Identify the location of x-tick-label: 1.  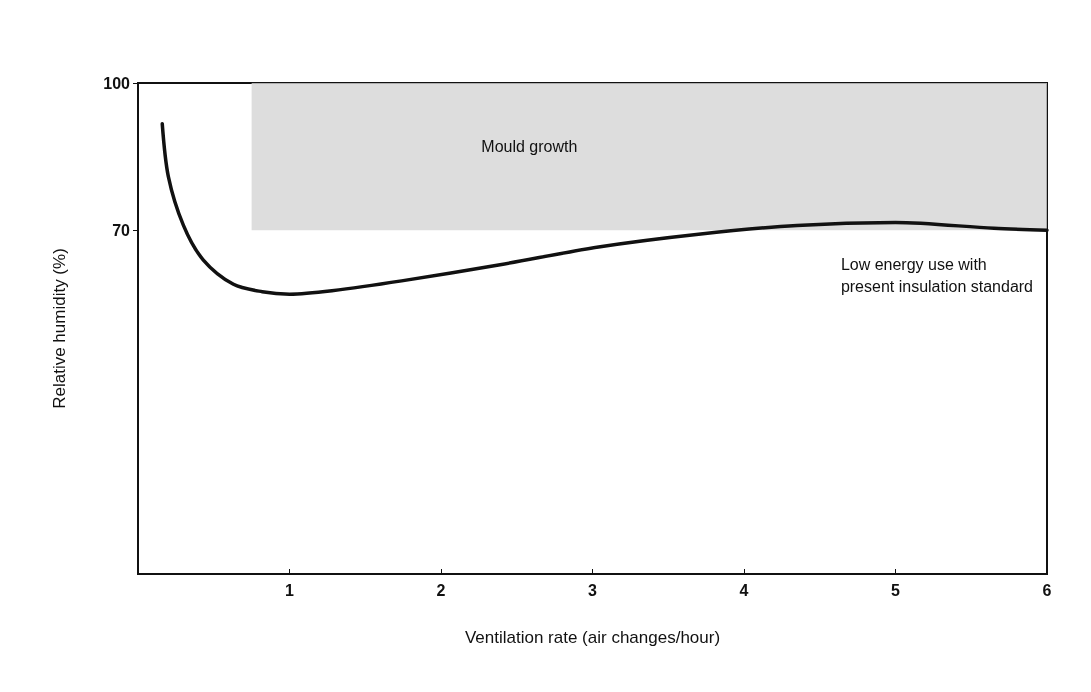
(290, 590).